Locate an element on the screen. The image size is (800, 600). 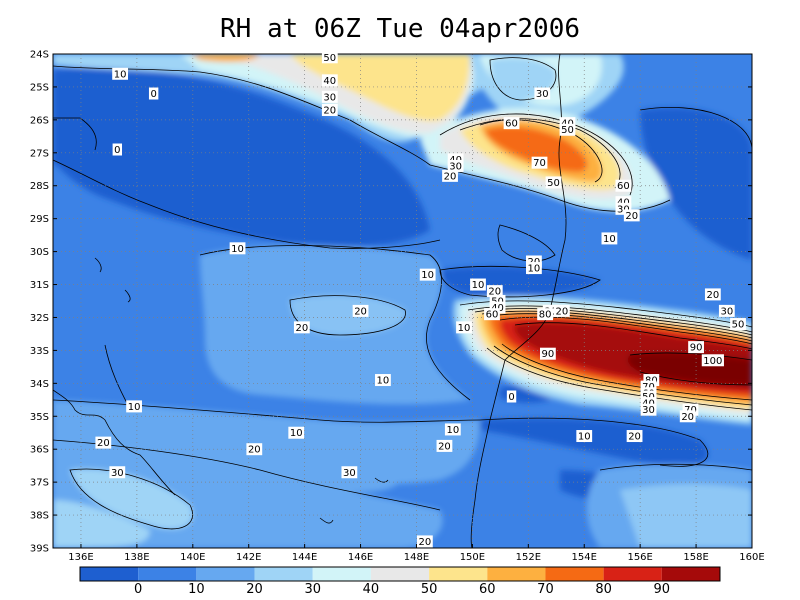
contour-label-text: 40 is located at coordinates (329, 81).